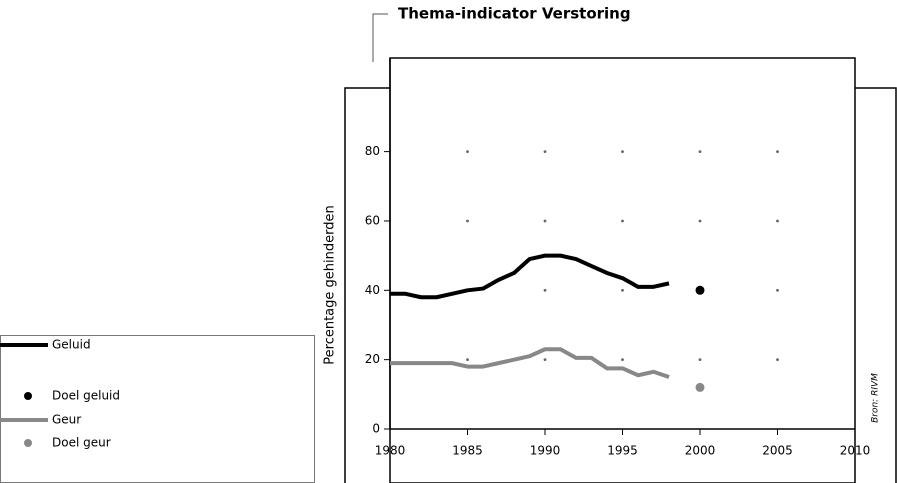 This screenshot has width=897, height=483. I want to click on x-tick-label: 2005, so click(777, 451).